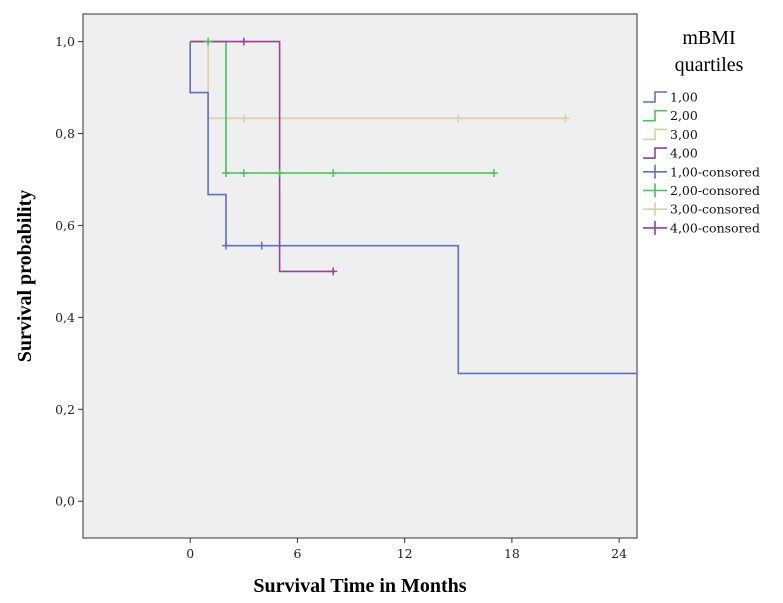  I want to click on x-axis-title: Survival Time in Months, so click(359, 586).